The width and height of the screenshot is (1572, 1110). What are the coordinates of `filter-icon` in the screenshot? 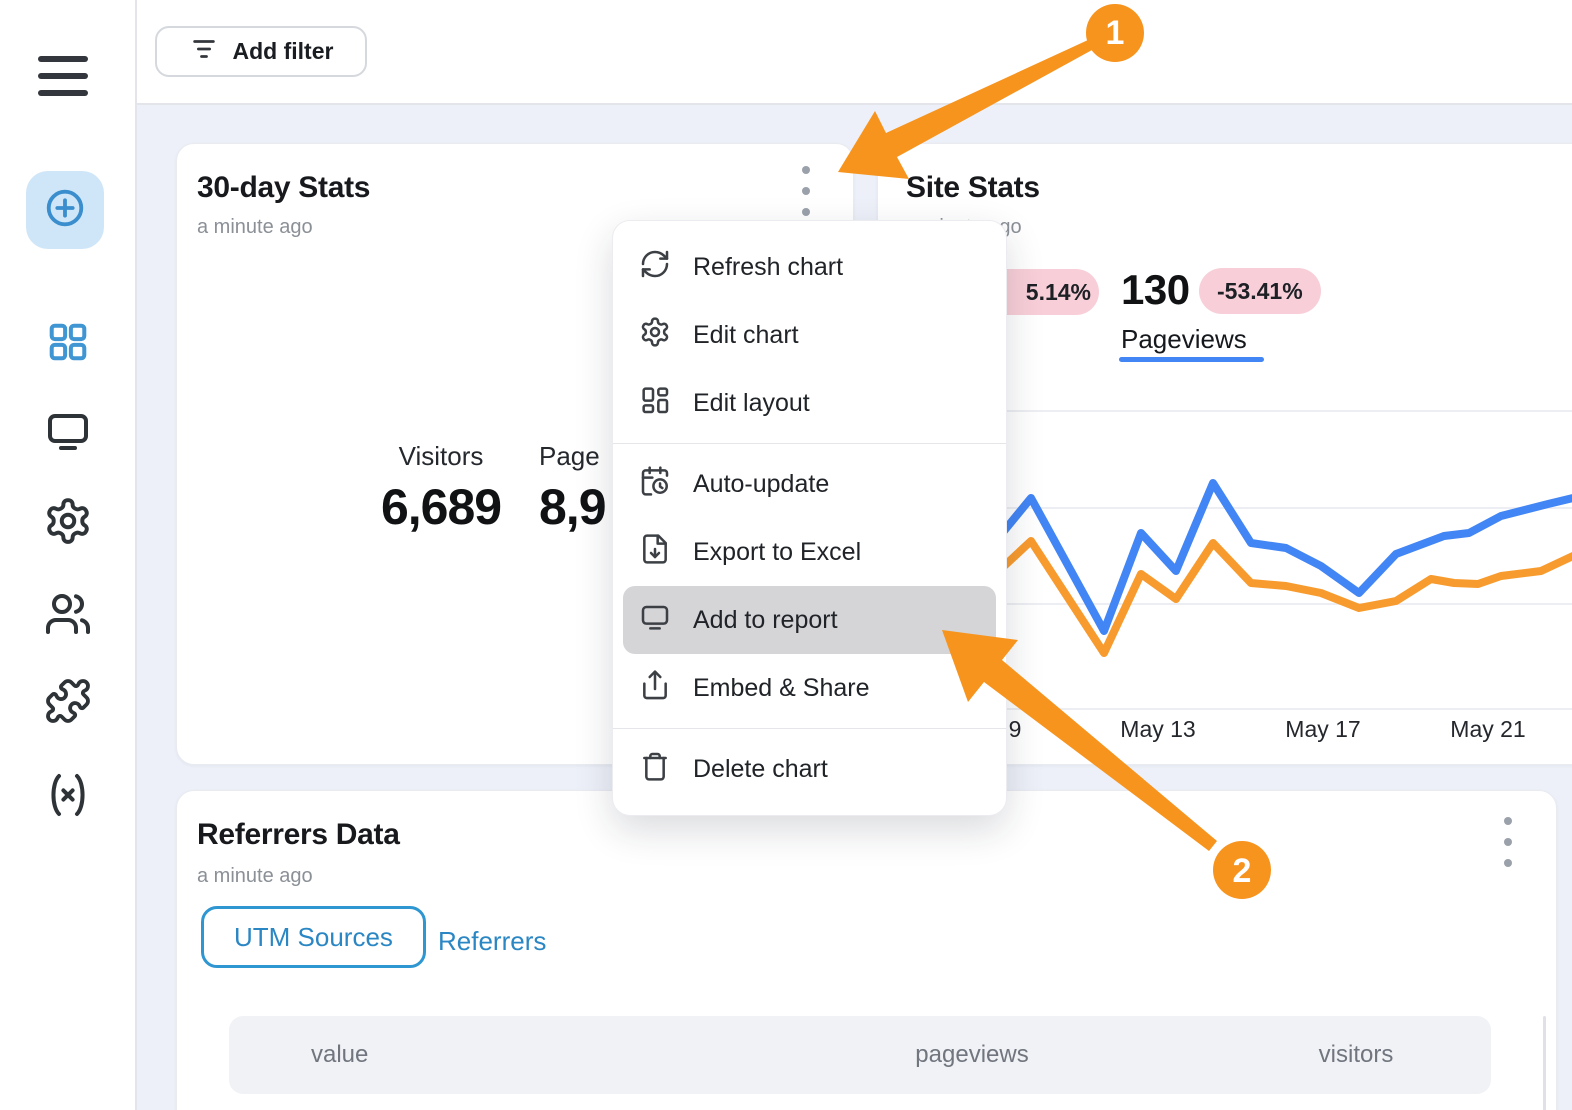 It's located at (204, 52).